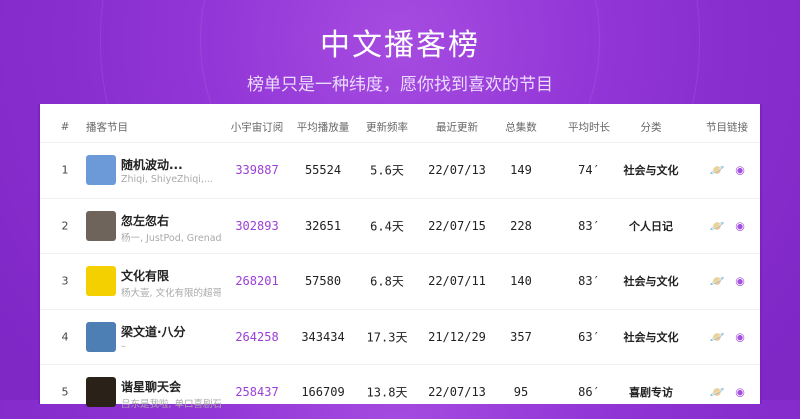 This screenshot has height=419, width=800. What do you see at coordinates (65, 170) in the screenshot?
I see `rank: 1` at bounding box center [65, 170].